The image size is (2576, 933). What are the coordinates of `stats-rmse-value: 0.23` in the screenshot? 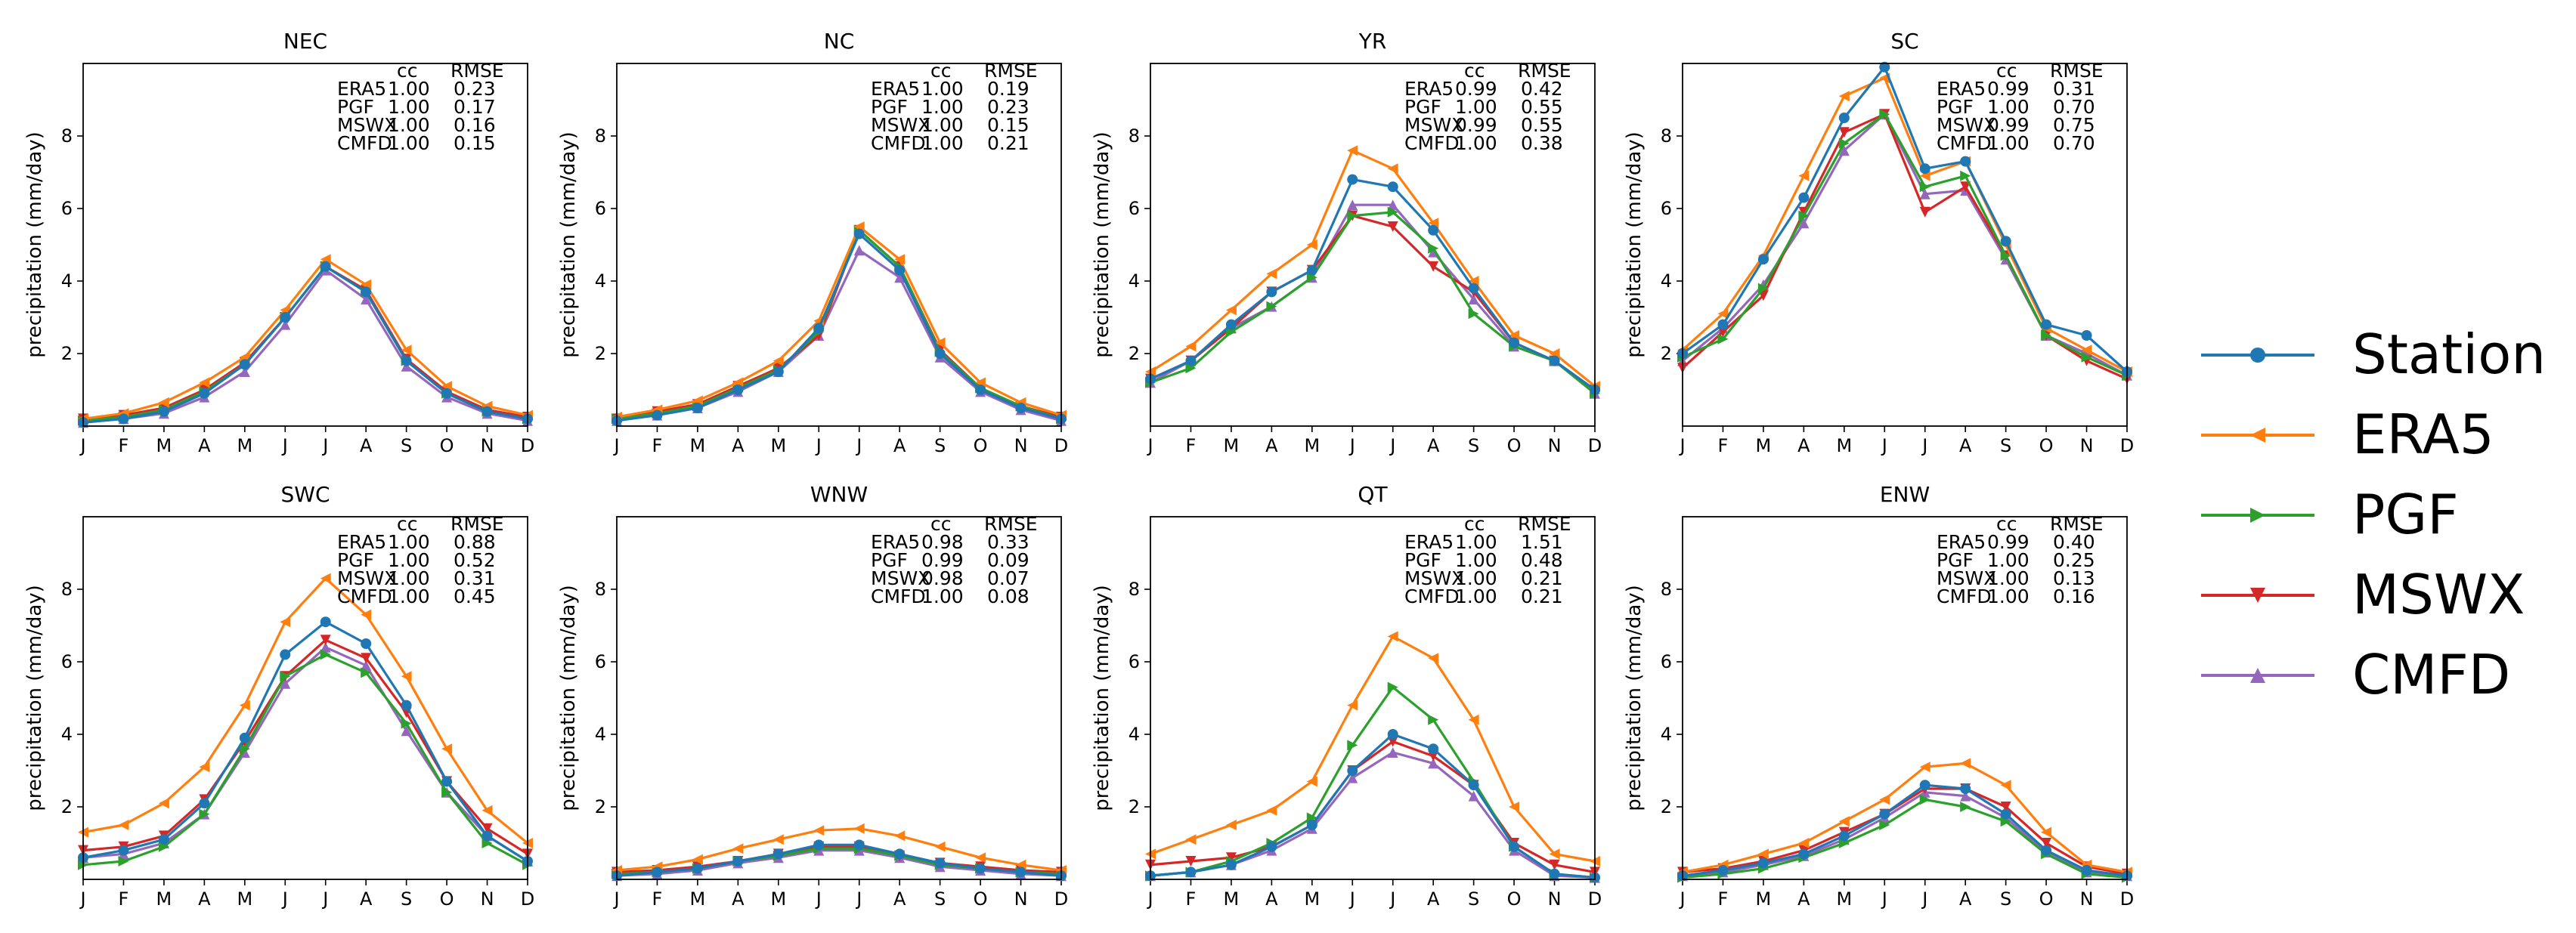 It's located at (1008, 107).